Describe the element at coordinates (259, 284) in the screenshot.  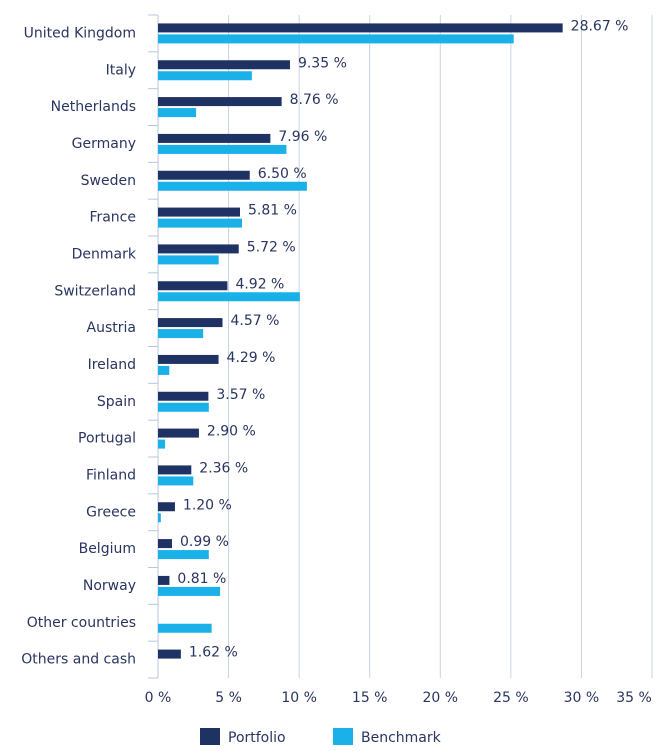
I see `value-label: 4.92 %` at that location.